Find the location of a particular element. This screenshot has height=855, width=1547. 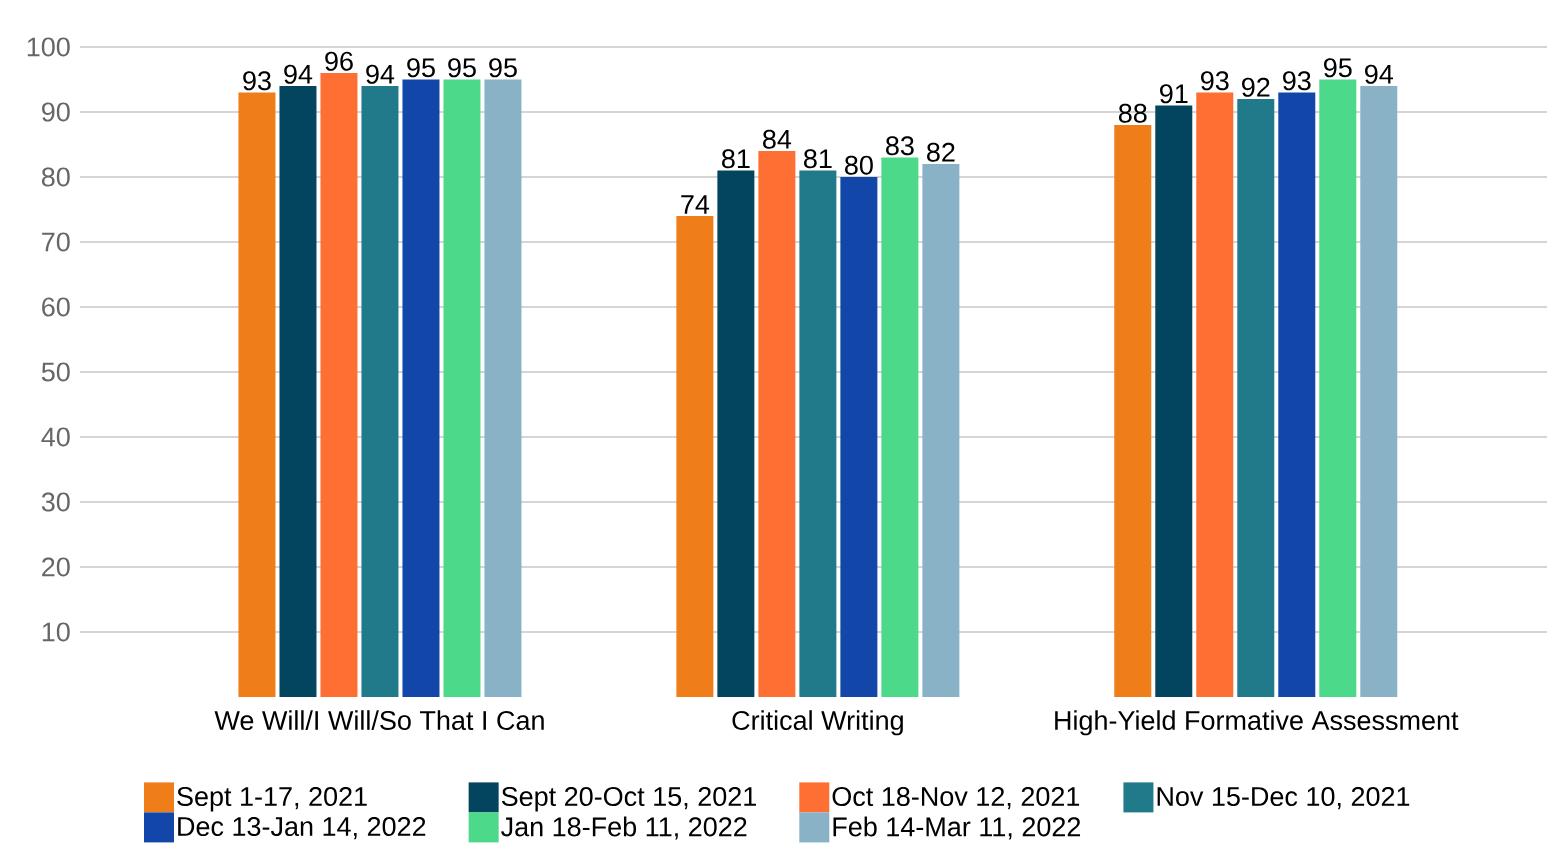

legend-label: Oct 18-Nov 12, 2021 is located at coordinates (956, 798).